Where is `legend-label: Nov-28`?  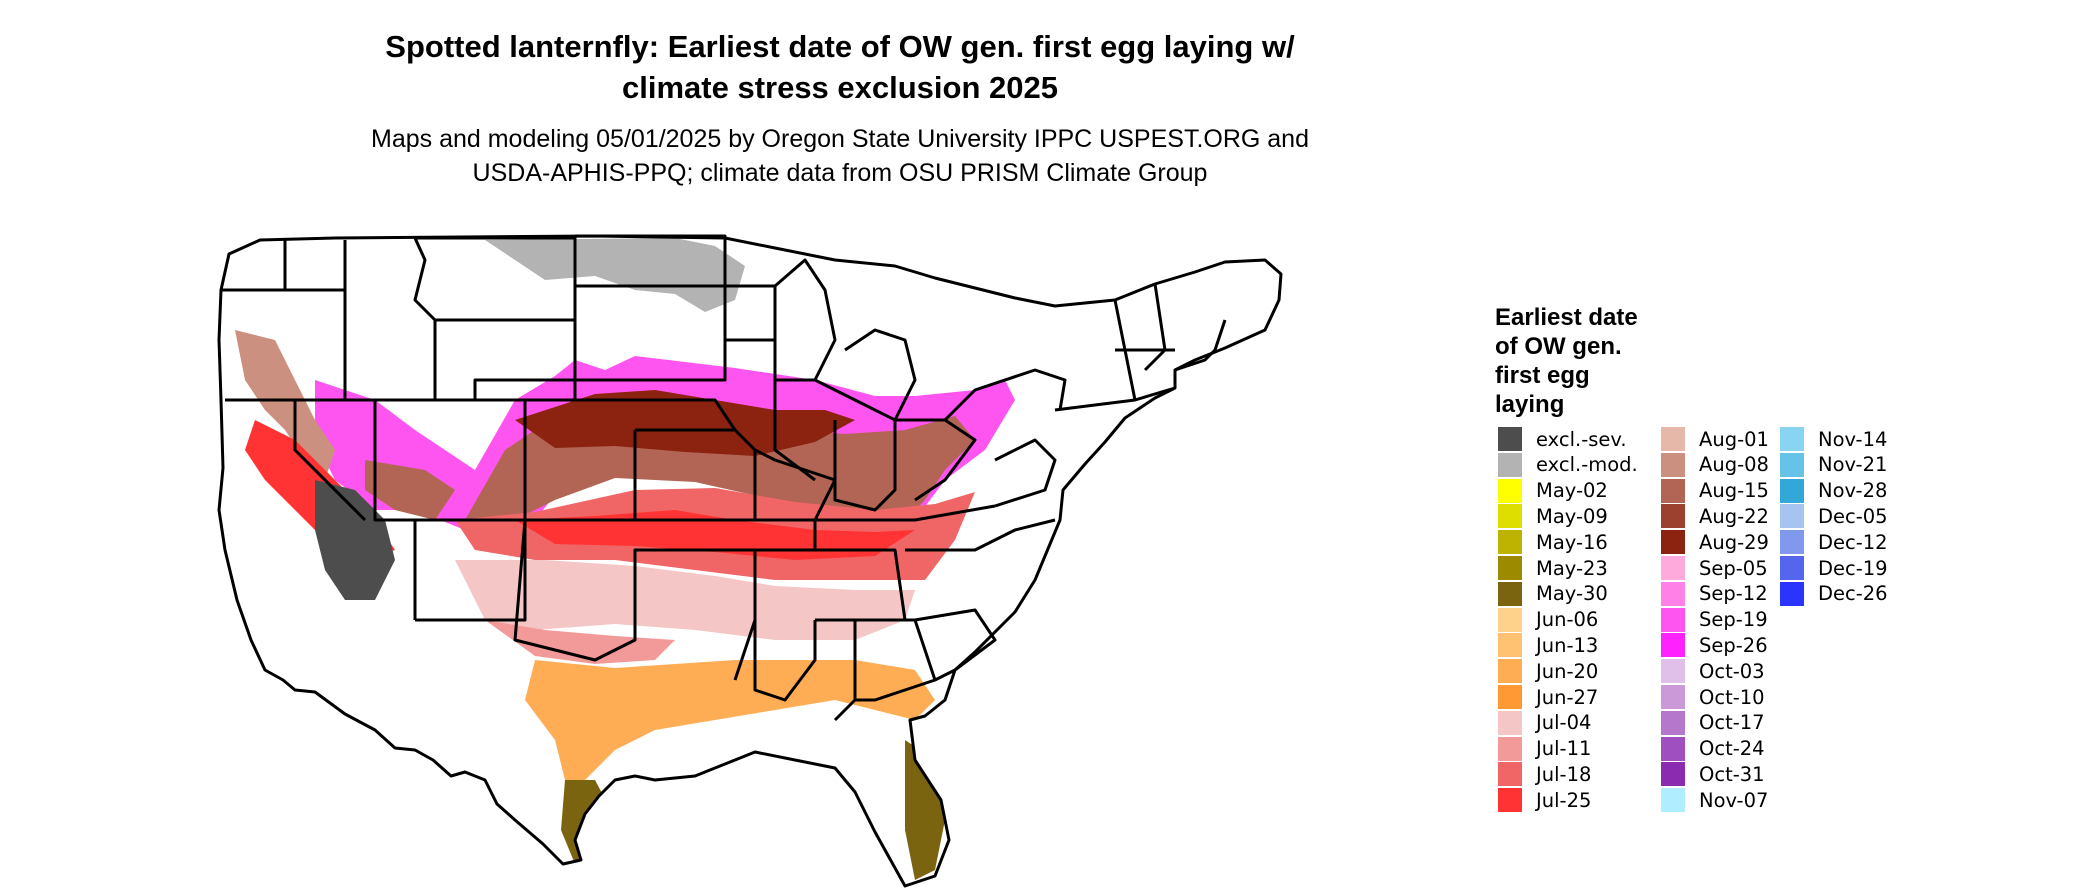
legend-label: Nov-28 is located at coordinates (1853, 491).